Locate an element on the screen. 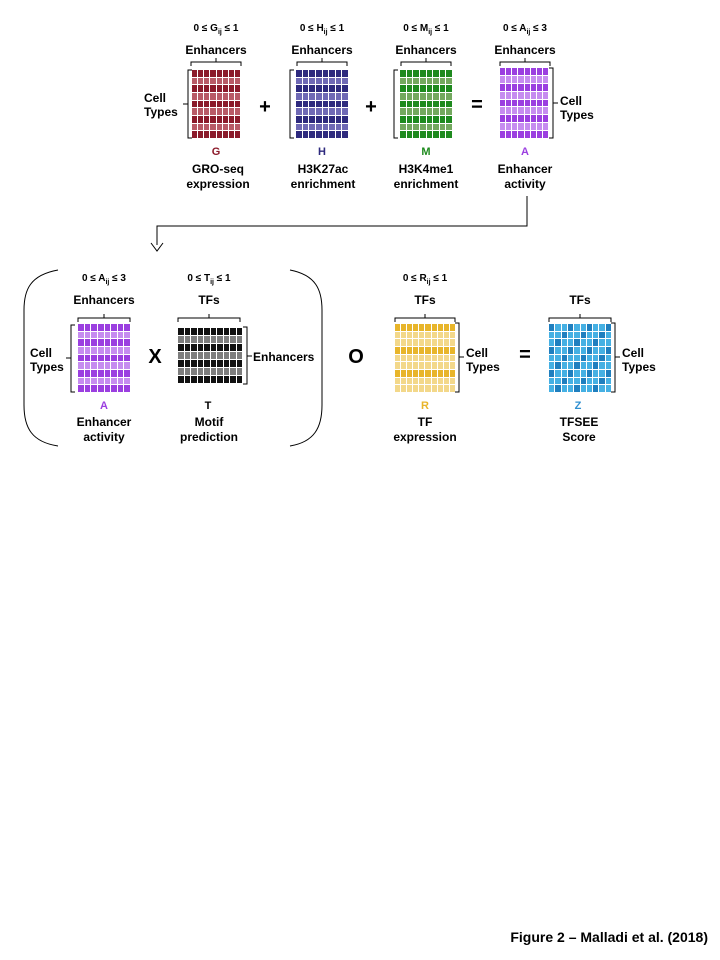 The image size is (720, 960). r-range-label: 0 ≤ Rij ≤ 1 is located at coordinates (425, 279).